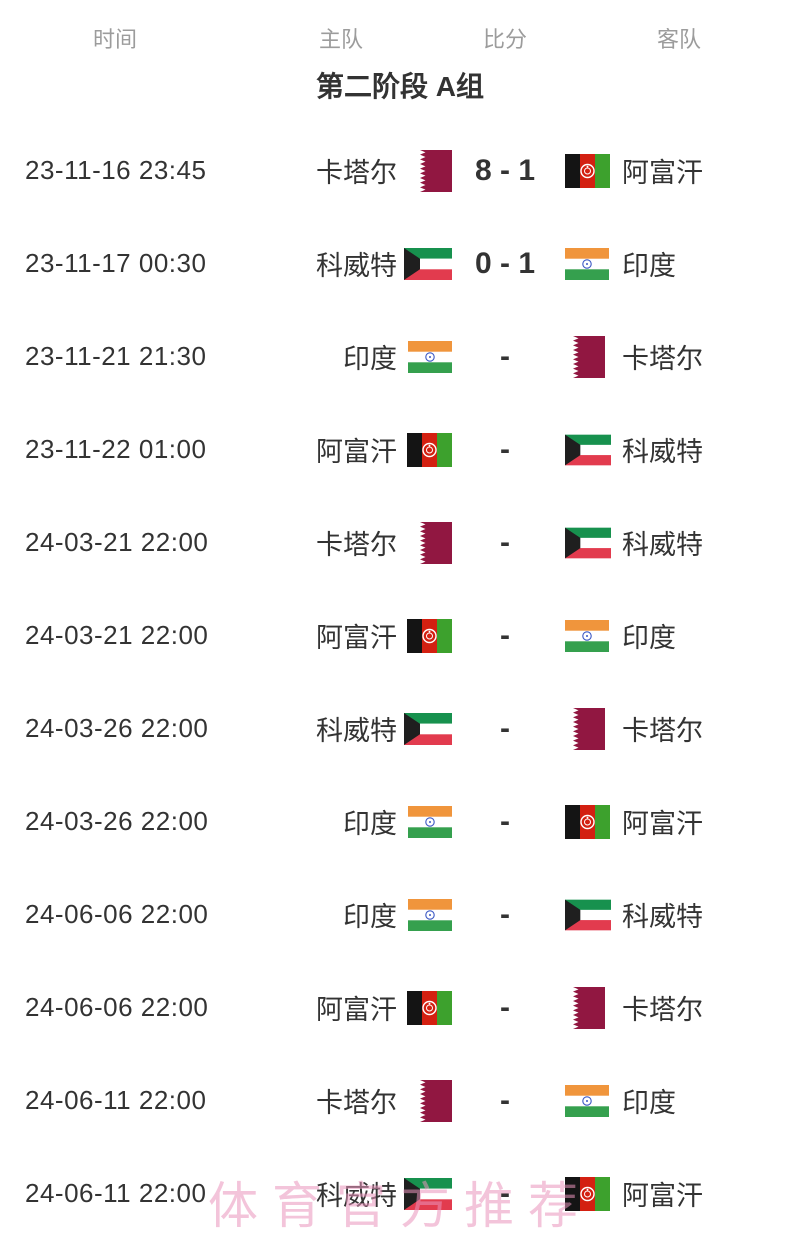 The height and width of the screenshot is (1247, 800). Describe the element at coordinates (400, 38) in the screenshot. I see `table-header: 时间 主队 比分 客队` at that location.